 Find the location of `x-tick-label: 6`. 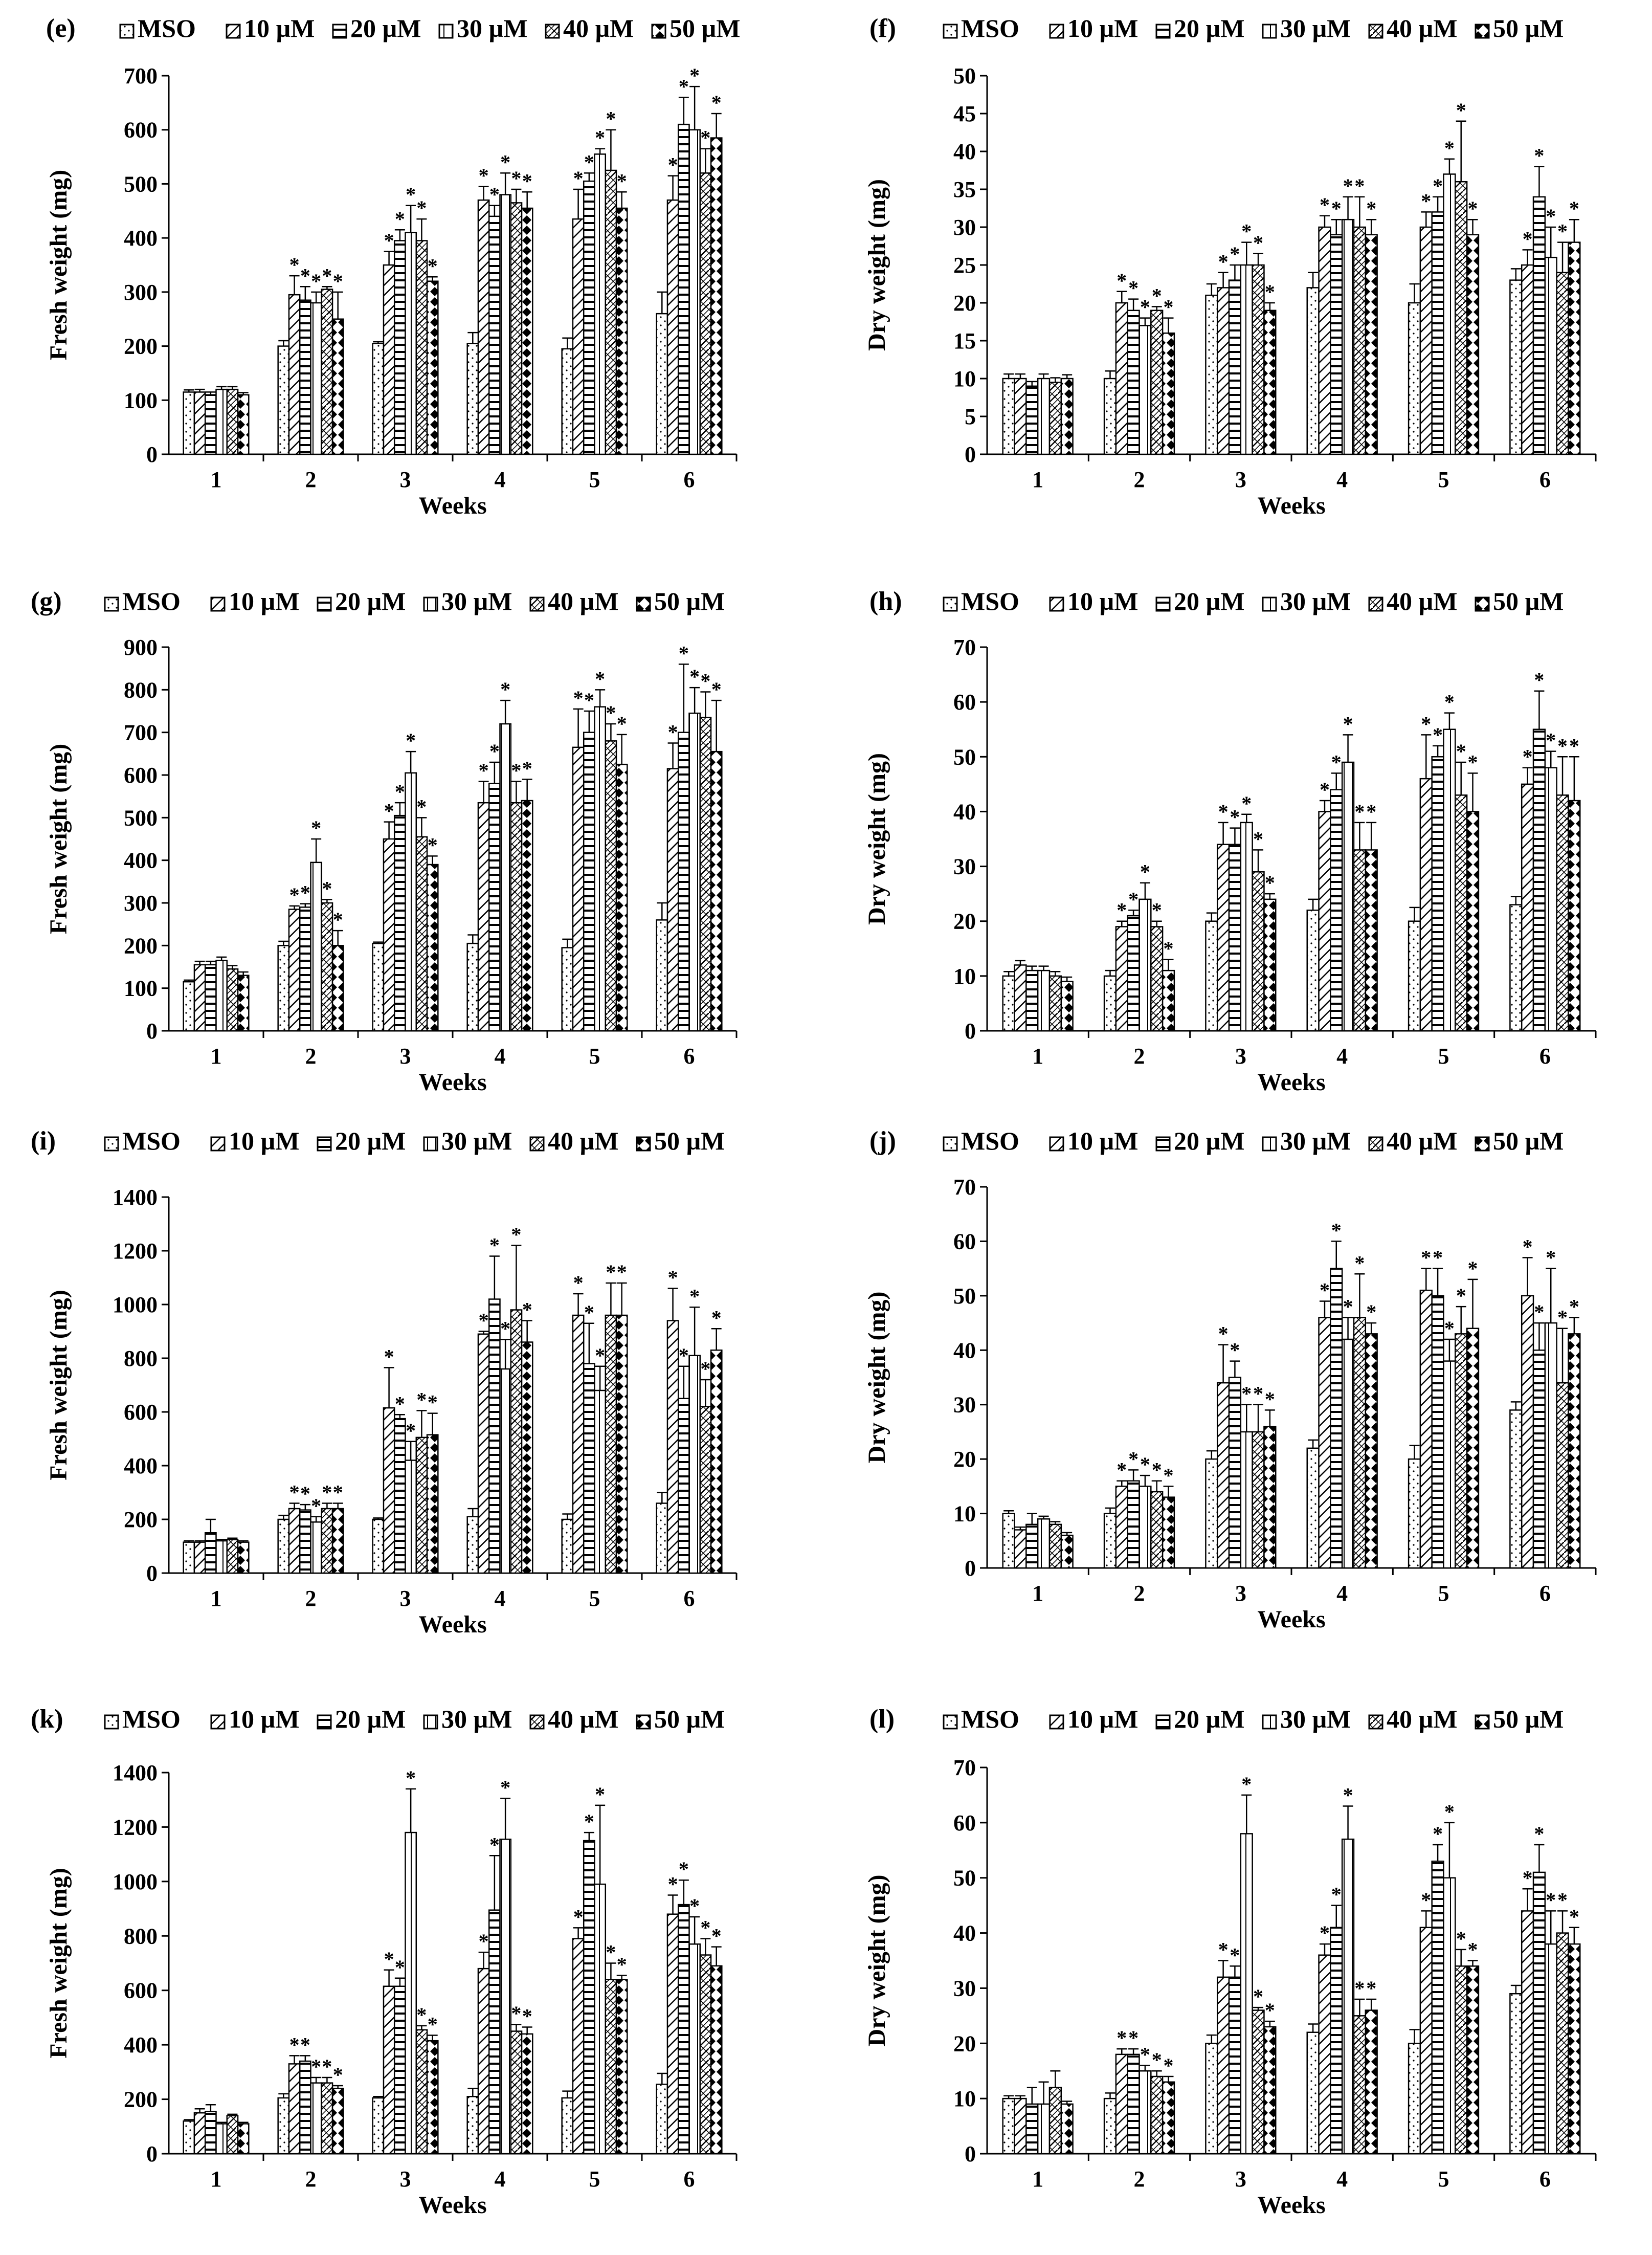

x-tick-label: 6 is located at coordinates (1545, 480).